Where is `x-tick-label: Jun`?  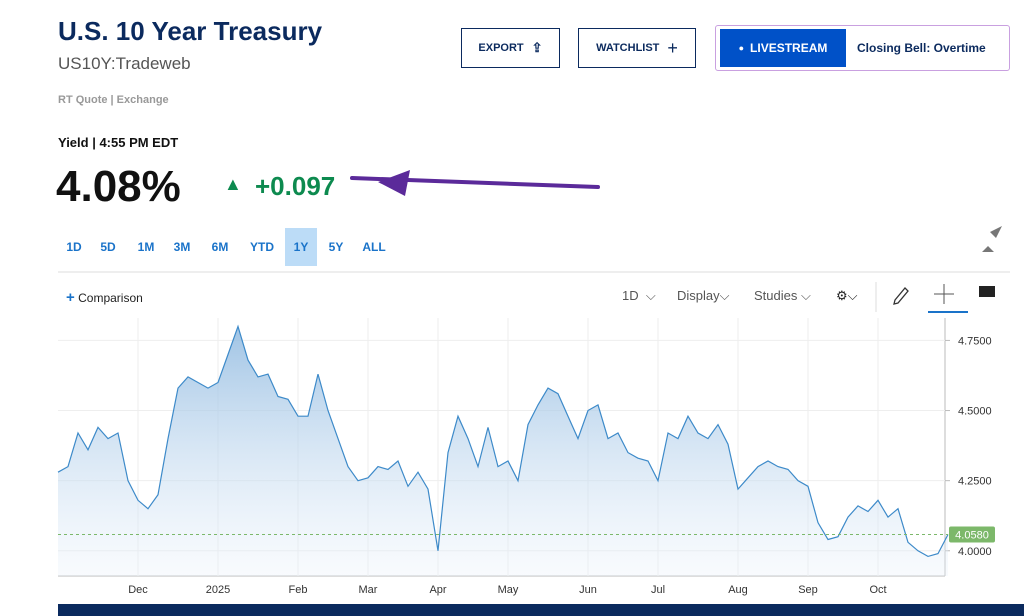 x-tick-label: Jun is located at coordinates (588, 590).